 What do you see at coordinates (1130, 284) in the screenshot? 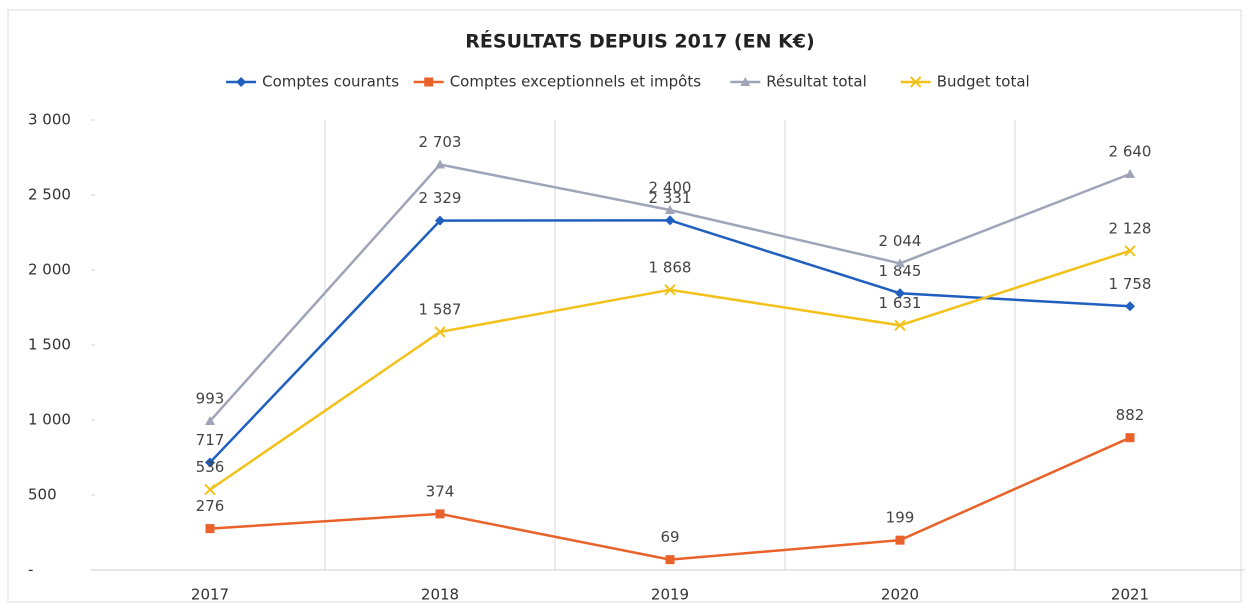
I see `data-label: 1 758` at bounding box center [1130, 284].